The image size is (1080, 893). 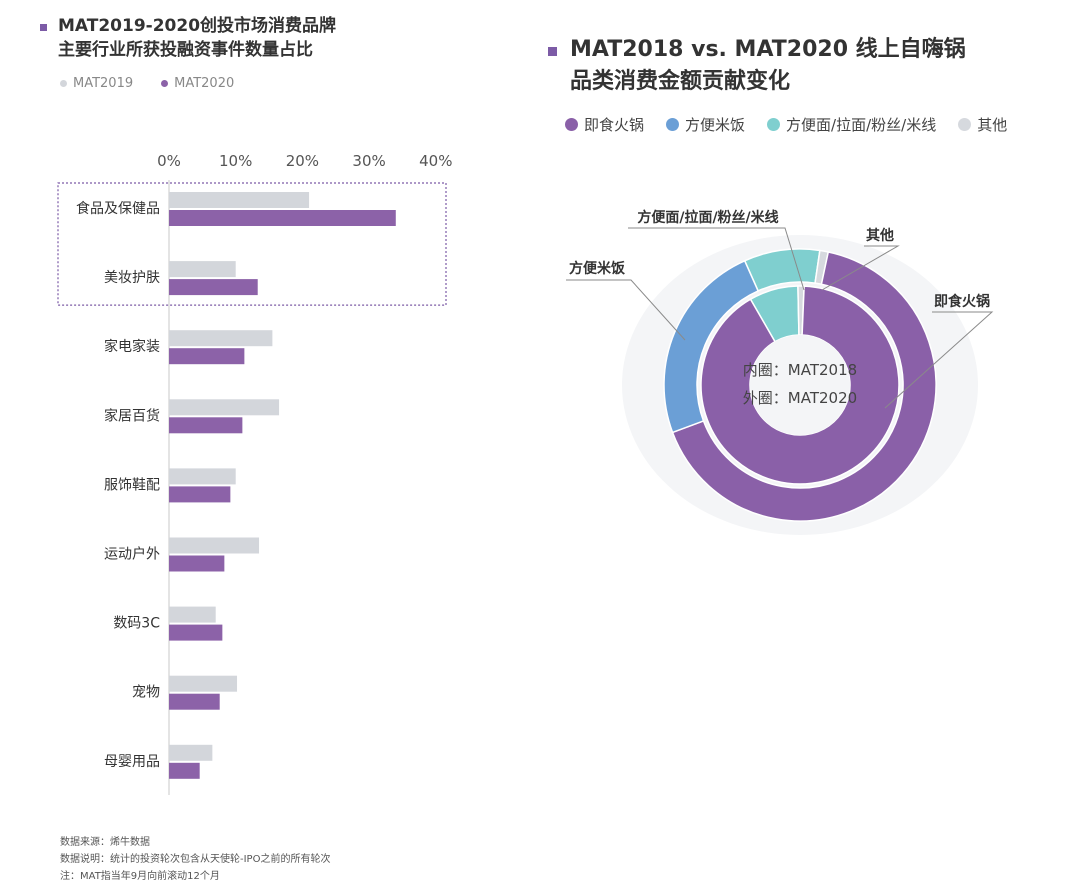 I want to click on donut-hole, so click(x=800, y=385).